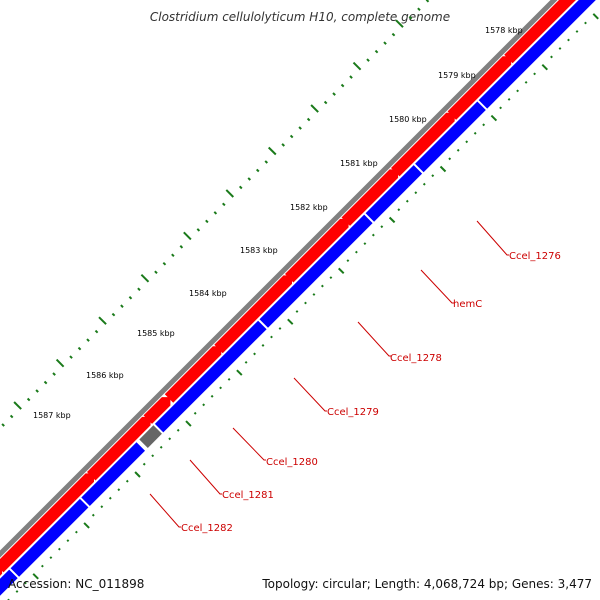  What do you see at coordinates (408, 119) in the screenshot?
I see `scale-label: 1580 kbp` at bounding box center [408, 119].